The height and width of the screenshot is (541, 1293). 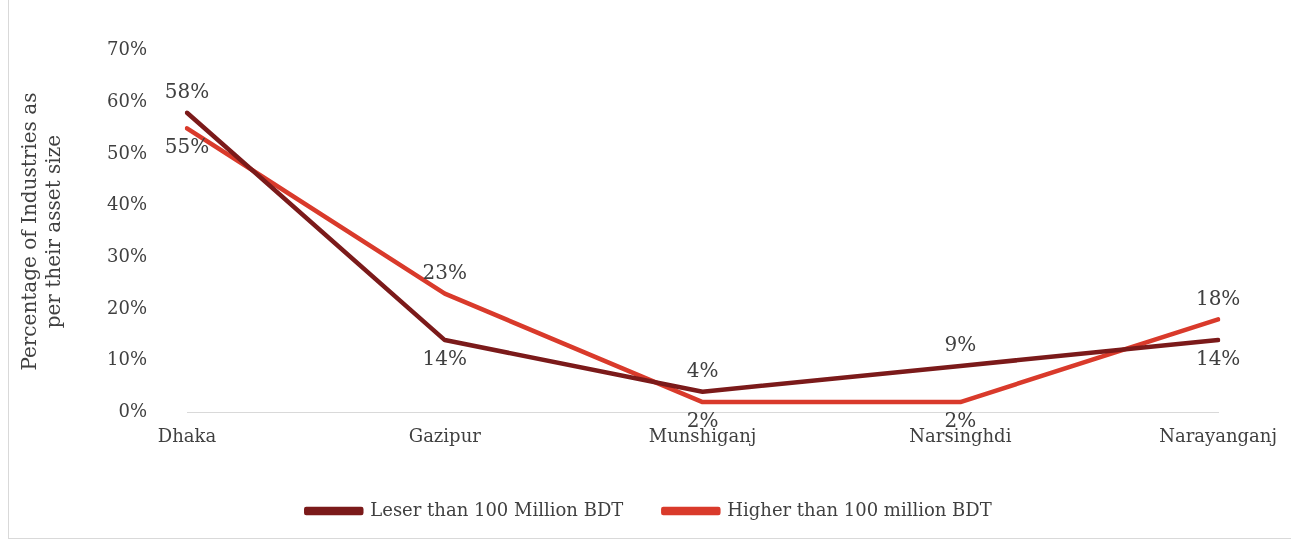 What do you see at coordinates (445, 271) in the screenshot?
I see `data-label: 23%` at bounding box center [445, 271].